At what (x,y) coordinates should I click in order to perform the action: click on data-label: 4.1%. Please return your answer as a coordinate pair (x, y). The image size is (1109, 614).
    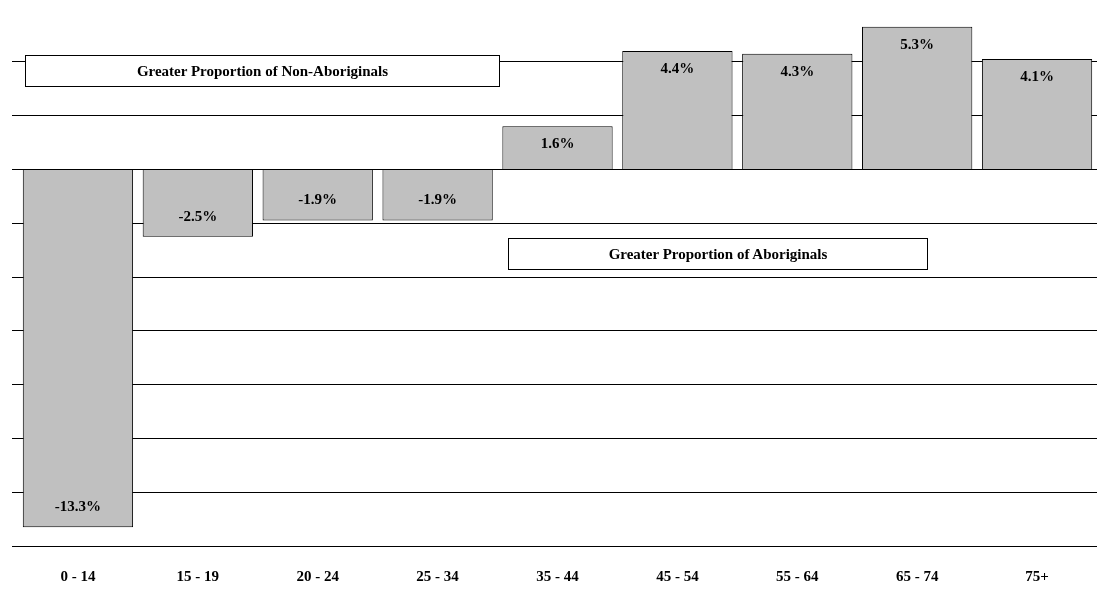
    Looking at the image, I should click on (1037, 75).